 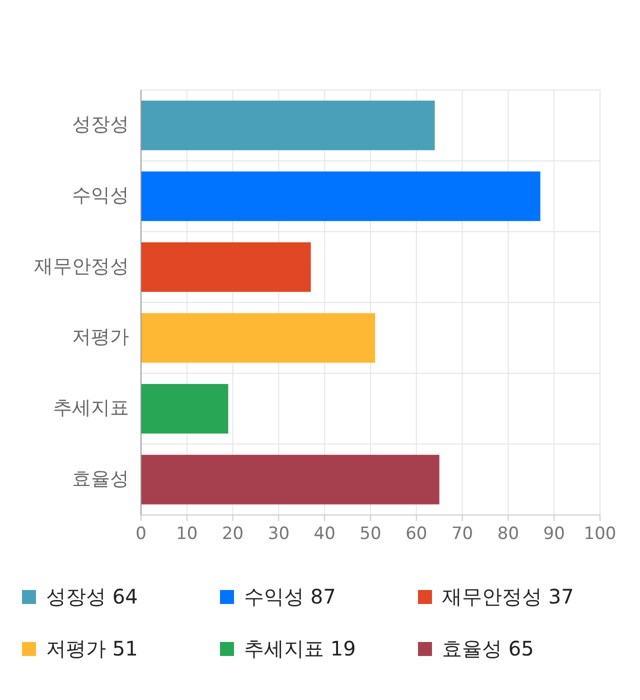 I want to click on x-tick-label: 80, so click(x=508, y=534).